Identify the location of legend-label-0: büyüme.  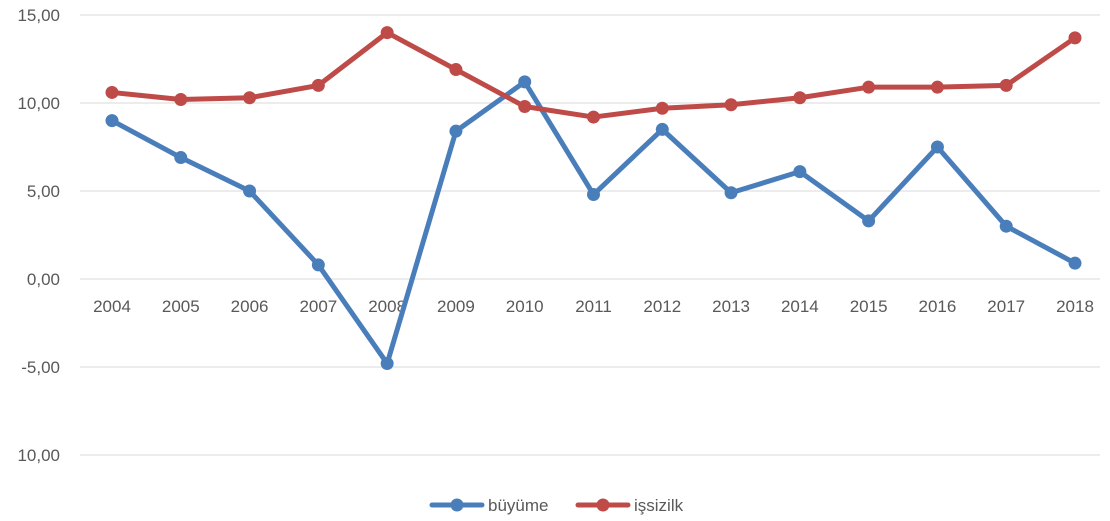
(518, 505).